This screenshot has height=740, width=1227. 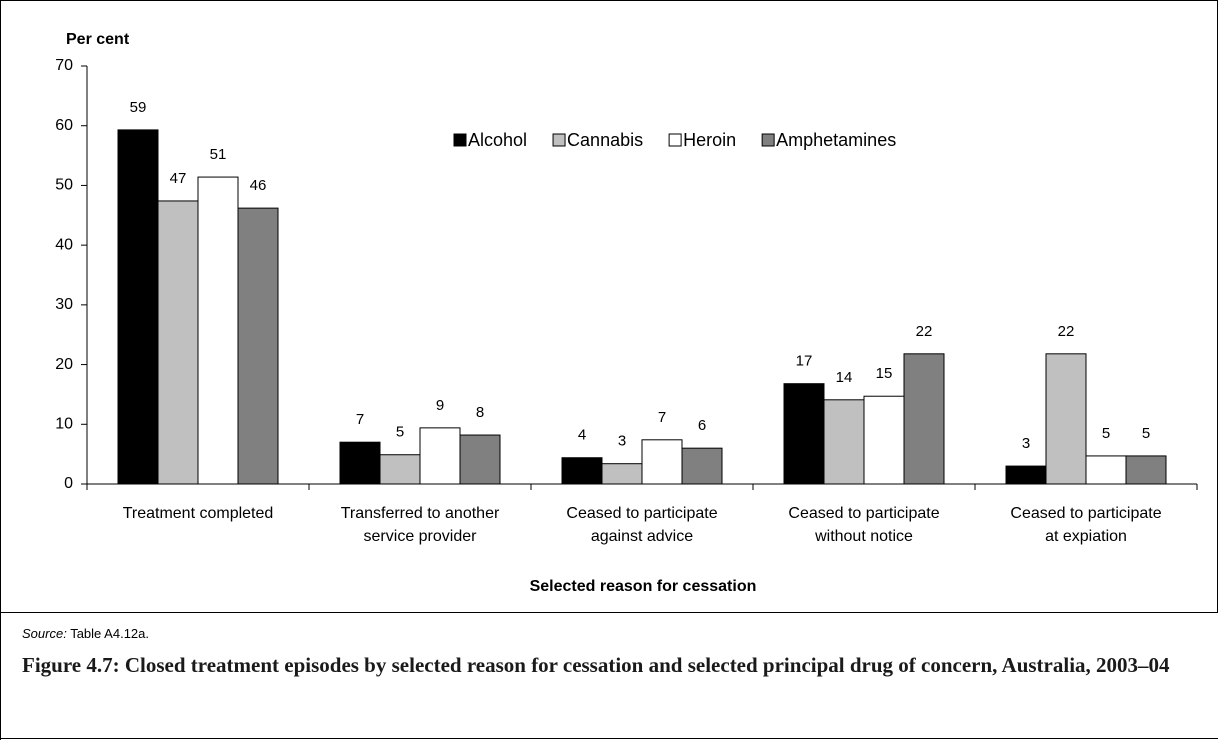 What do you see at coordinates (109, 633) in the screenshot?
I see `source-text: Table A4.12a.` at bounding box center [109, 633].